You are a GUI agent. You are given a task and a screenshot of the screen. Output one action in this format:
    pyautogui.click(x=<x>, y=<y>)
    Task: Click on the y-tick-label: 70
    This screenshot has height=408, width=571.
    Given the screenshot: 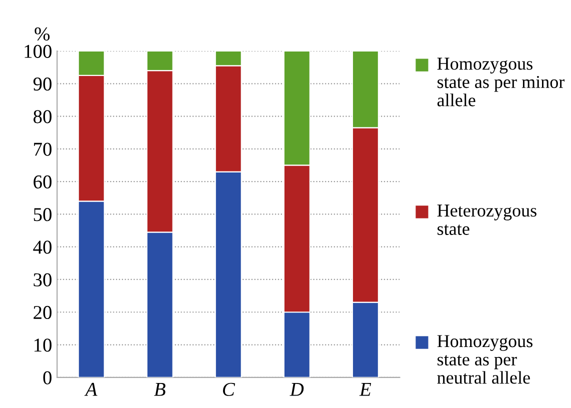 What is the action you would take?
    pyautogui.click(x=43, y=149)
    